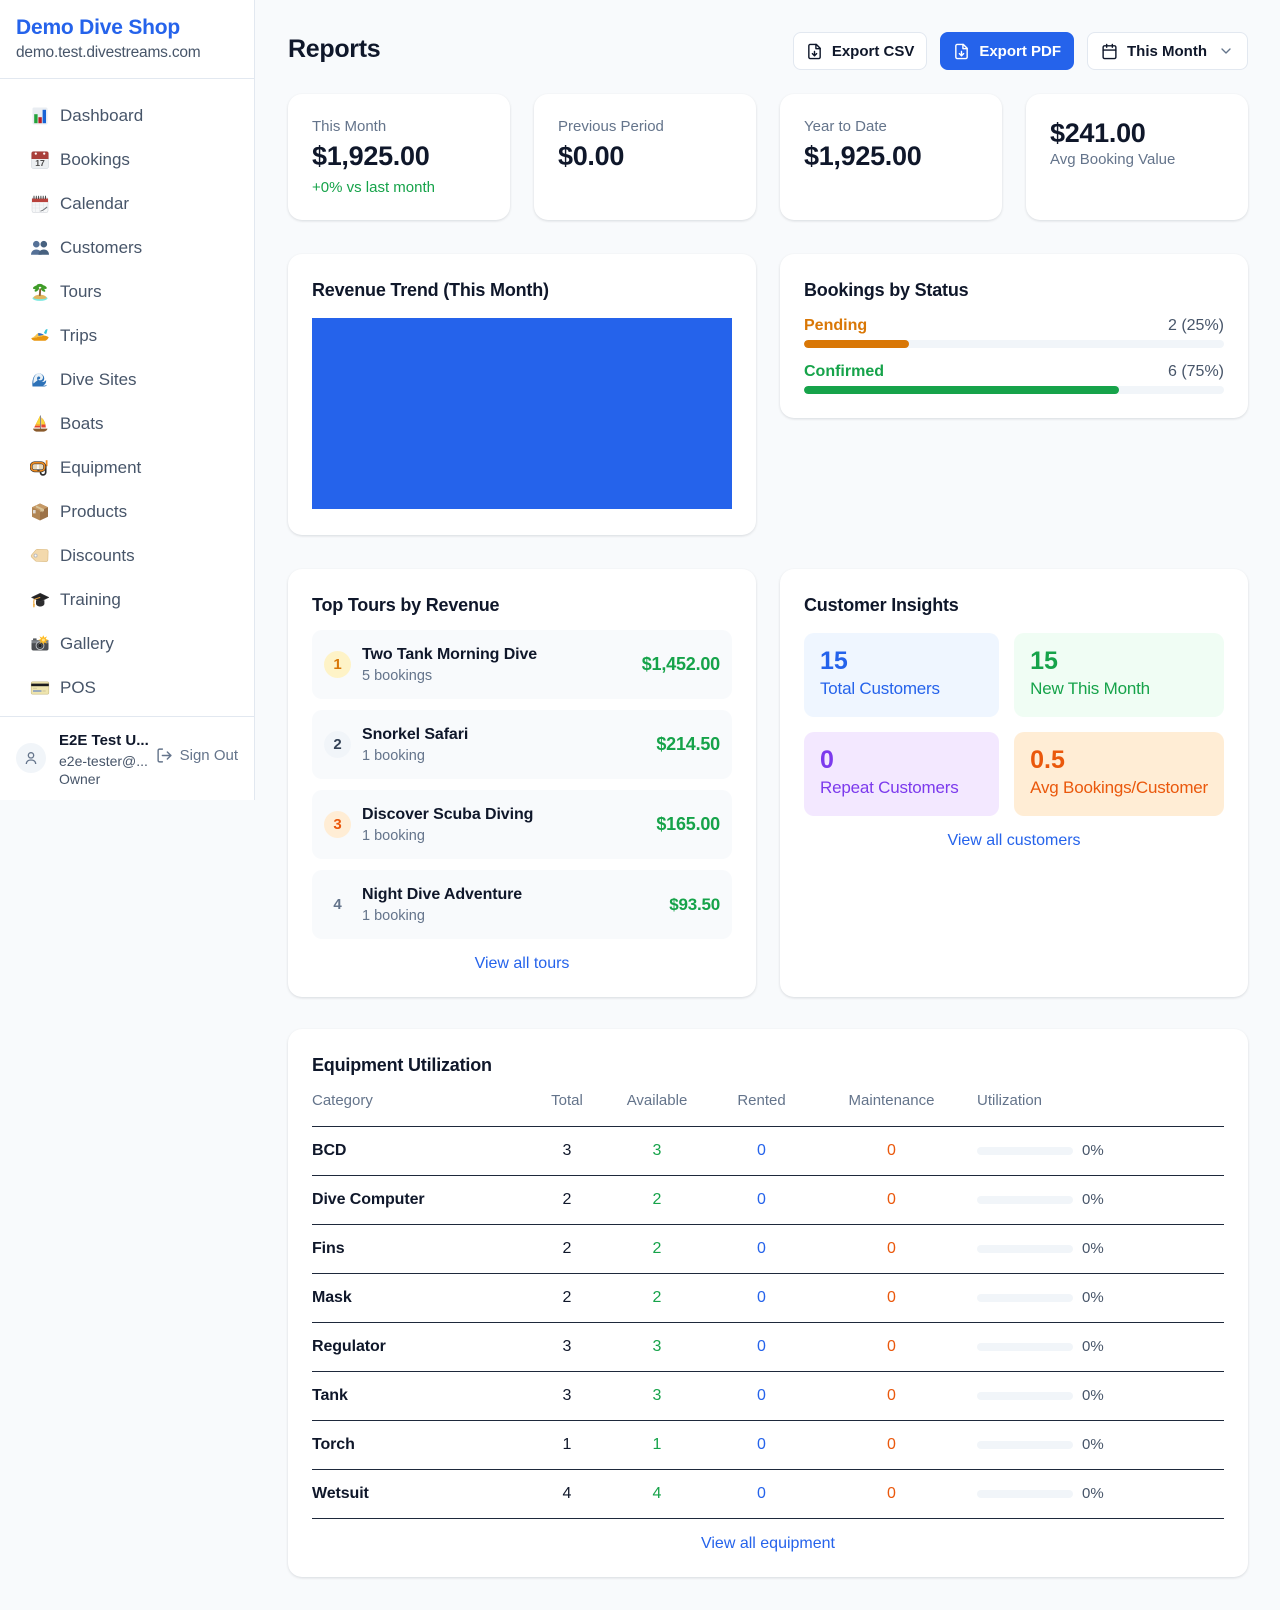 This screenshot has width=1280, height=1610. I want to click on svg-text: 17, so click(40, 163).